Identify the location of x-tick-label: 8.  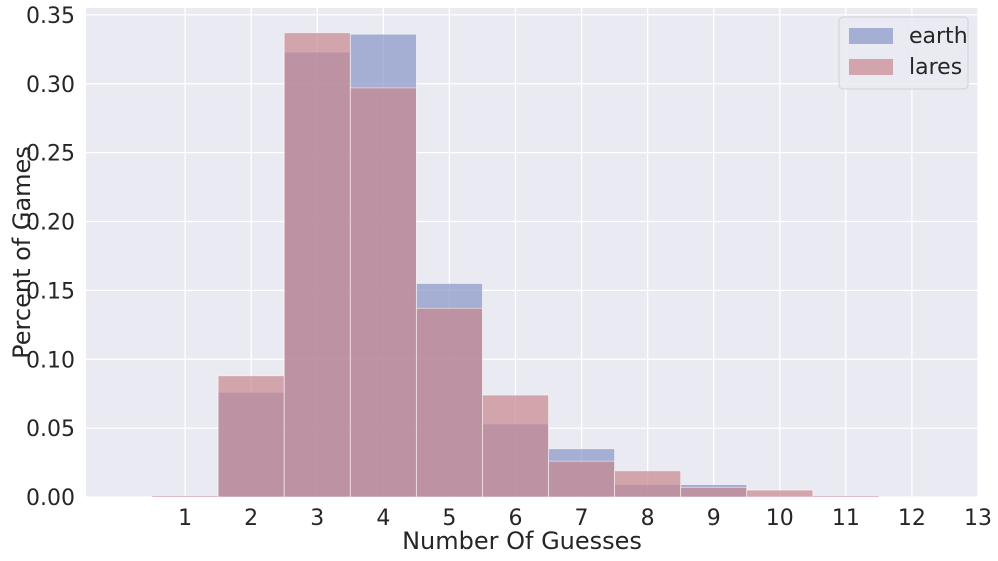
(648, 518).